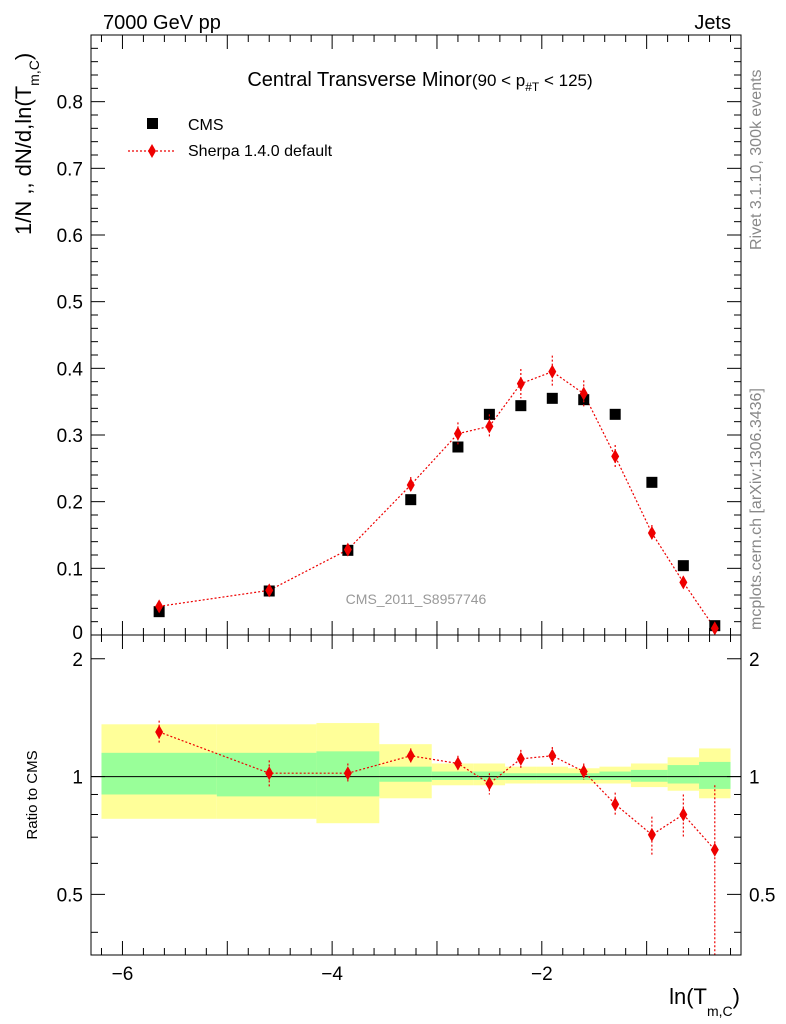 The width and height of the screenshot is (786, 1024). I want to click on ratio-y-tick-label: 0.5, so click(70, 895).